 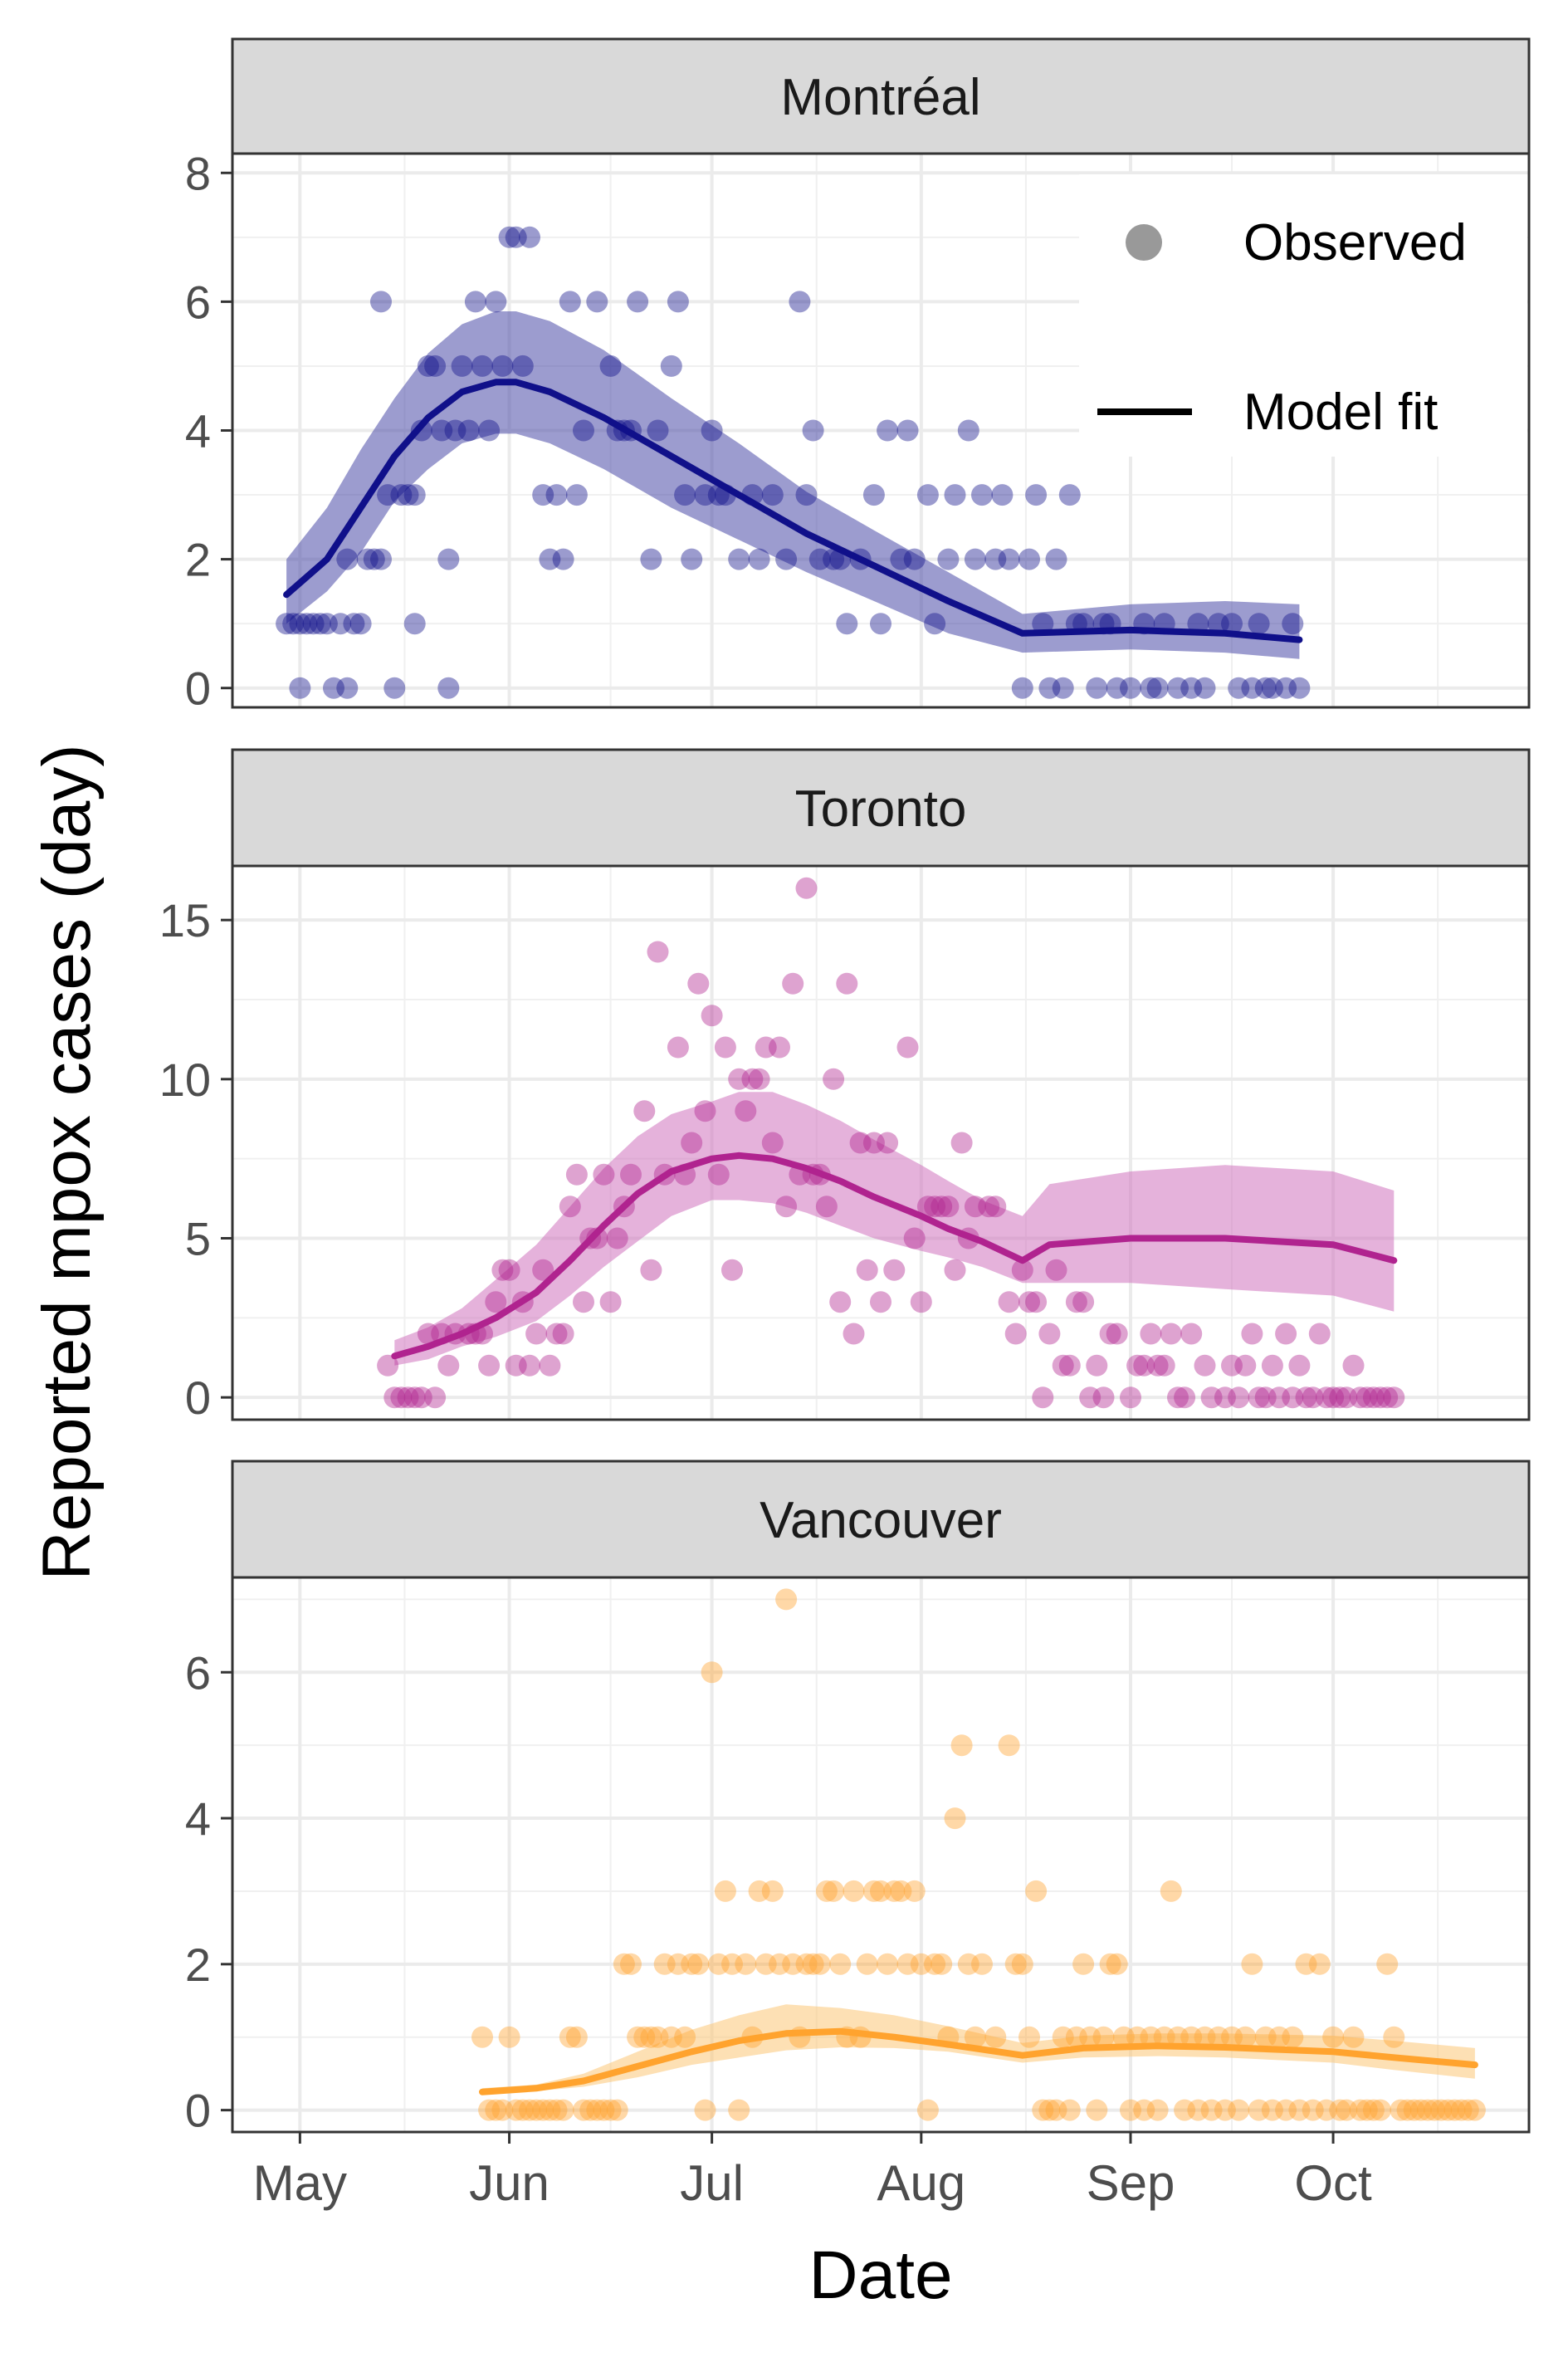 I want to click on y-tick-label: 10, so click(x=185, y=1080).